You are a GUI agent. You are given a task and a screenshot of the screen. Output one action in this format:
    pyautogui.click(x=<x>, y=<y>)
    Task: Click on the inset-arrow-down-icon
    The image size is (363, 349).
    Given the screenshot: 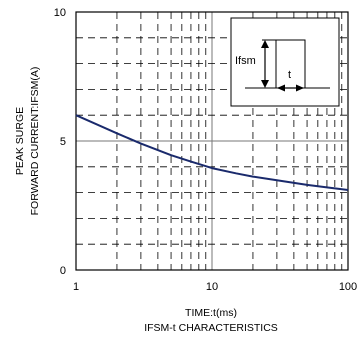 What is the action you would take?
    pyautogui.click(x=265, y=84)
    